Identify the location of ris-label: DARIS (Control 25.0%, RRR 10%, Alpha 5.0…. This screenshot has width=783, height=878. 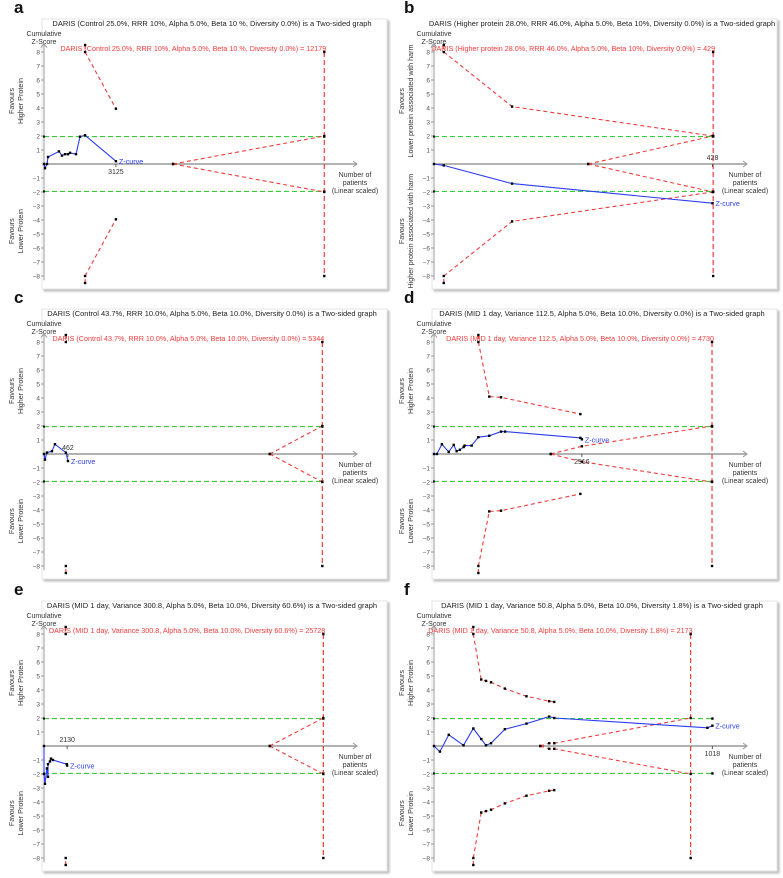
(193, 48).